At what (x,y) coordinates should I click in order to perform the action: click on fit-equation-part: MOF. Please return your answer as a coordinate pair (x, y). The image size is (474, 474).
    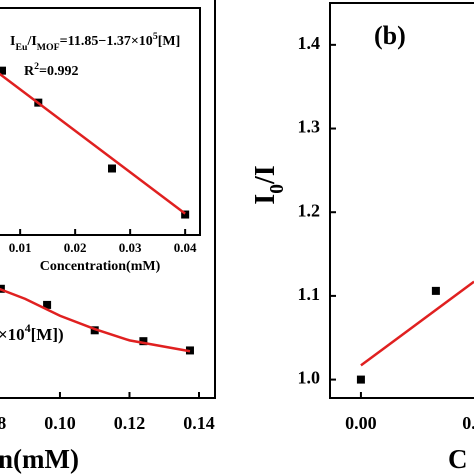
    Looking at the image, I should click on (48, 47).